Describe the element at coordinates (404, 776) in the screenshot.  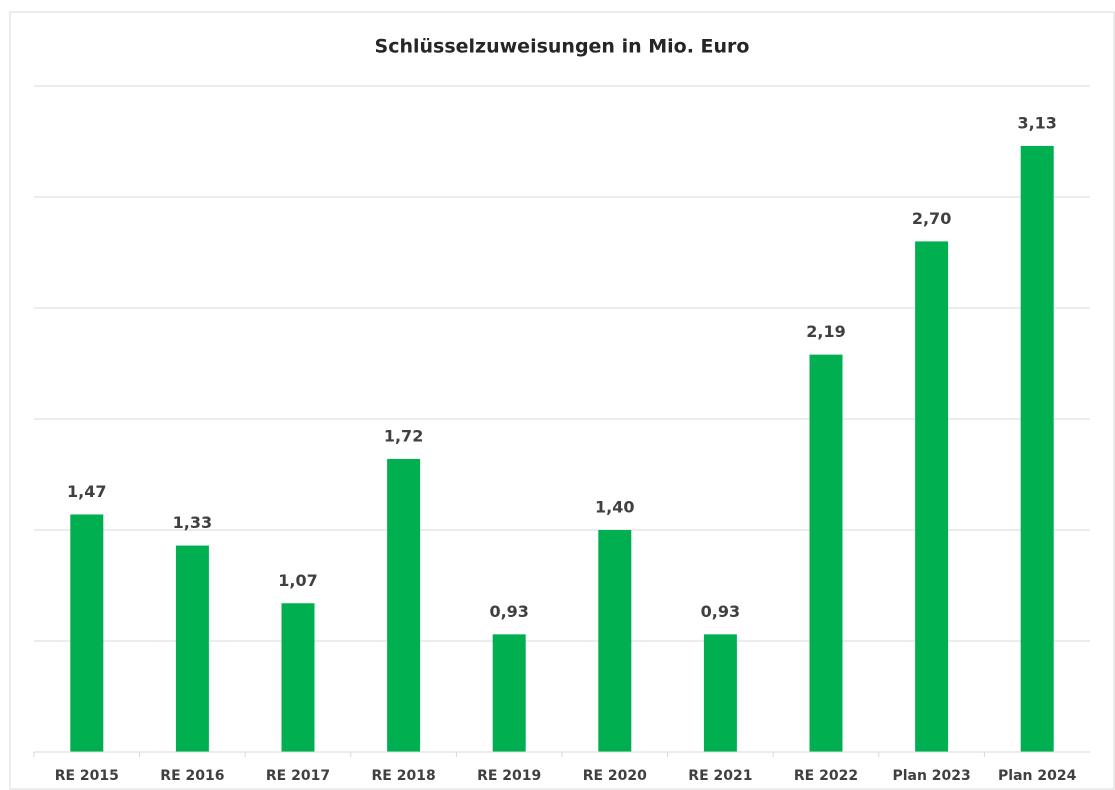
I see `x-tick-label: RE 2018` at that location.